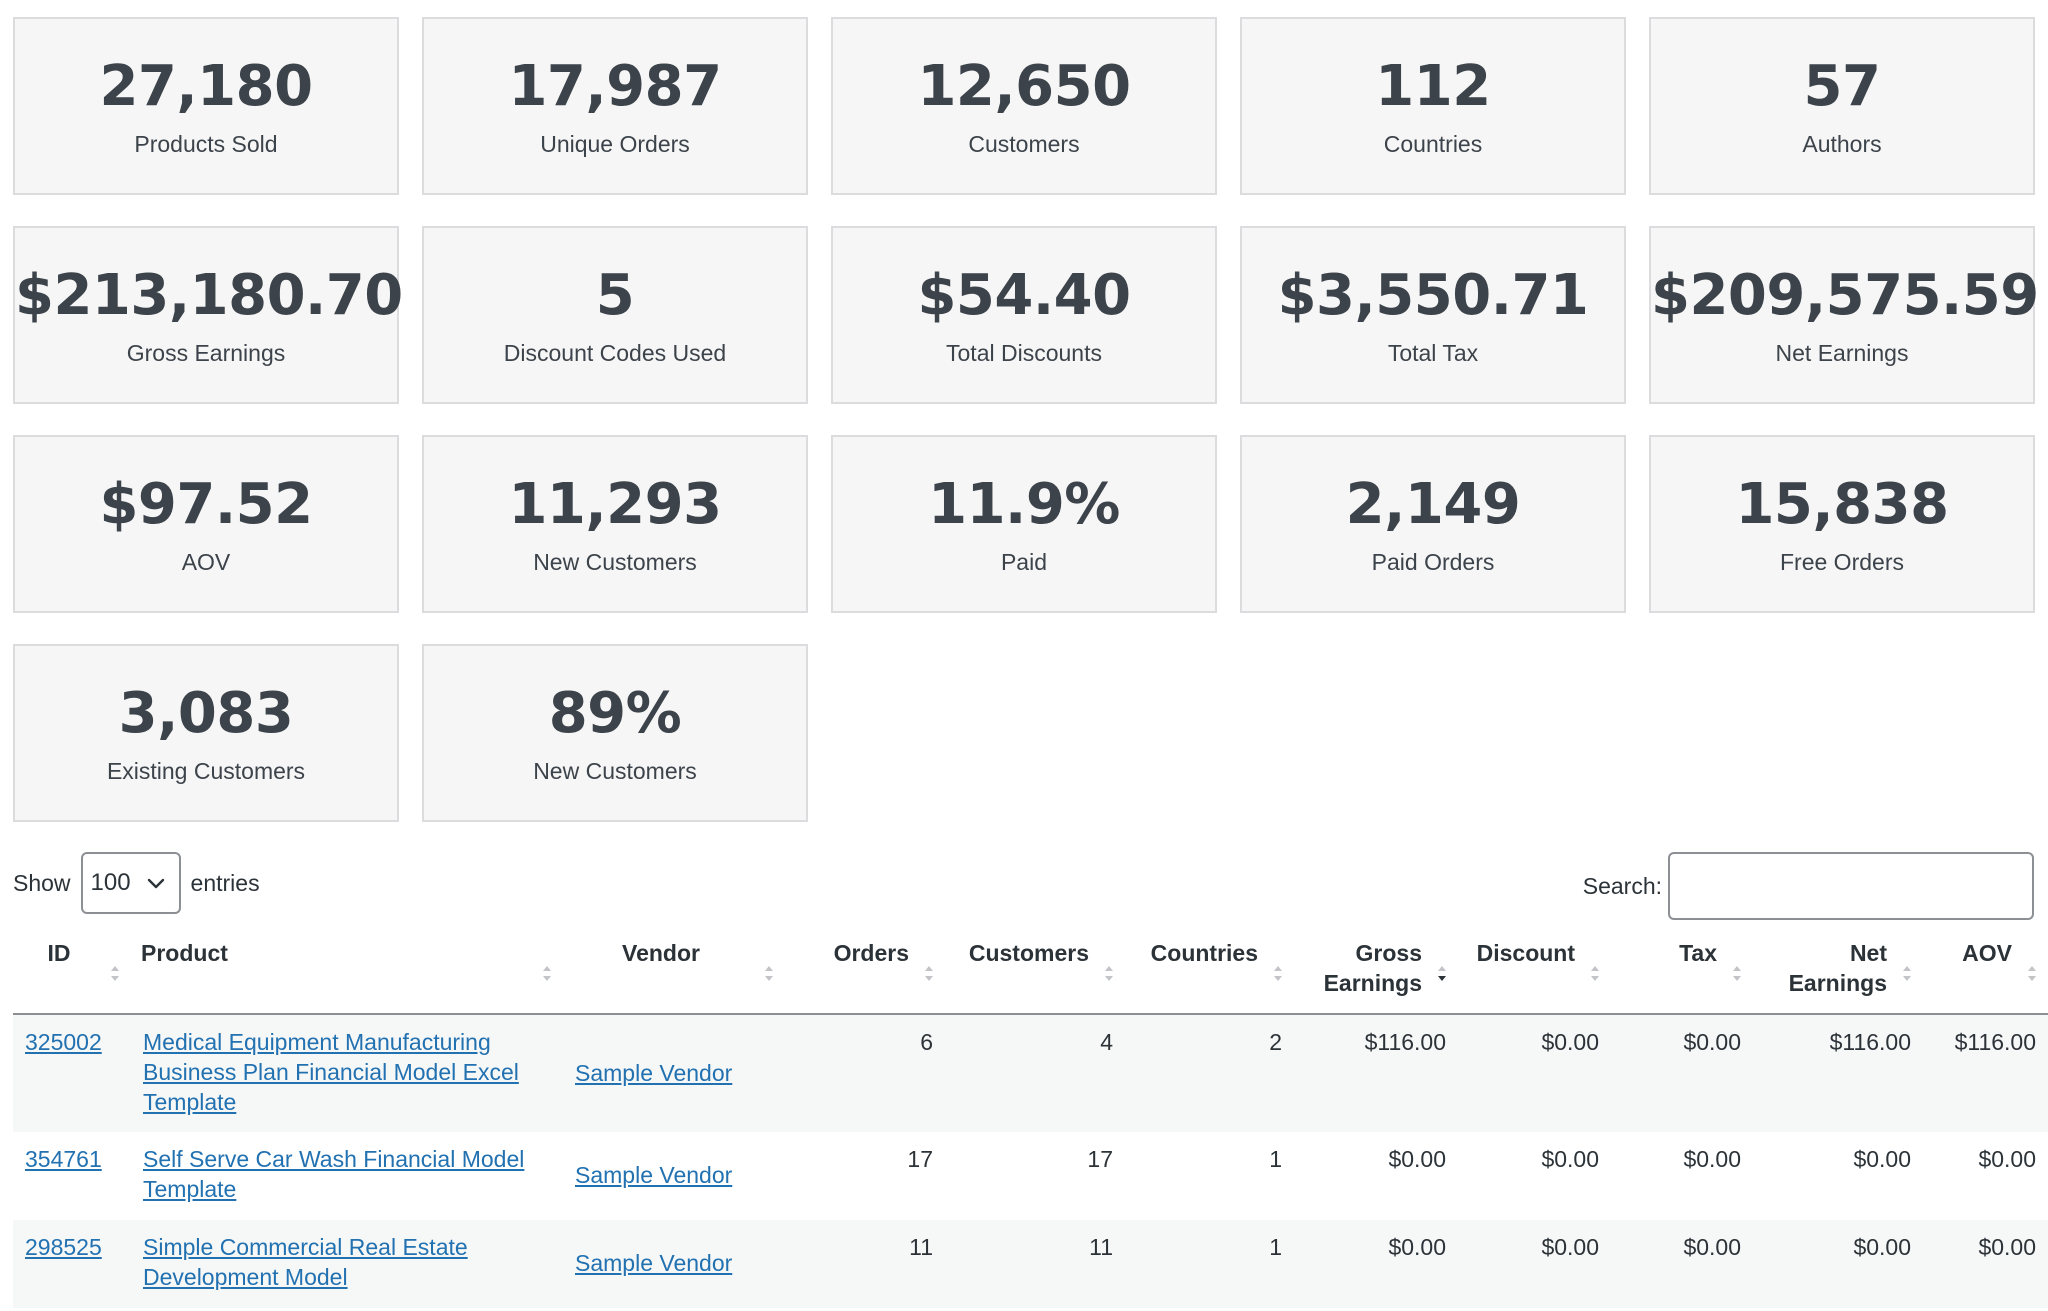  Describe the element at coordinates (1851, 886) in the screenshot. I see `search-input` at that location.